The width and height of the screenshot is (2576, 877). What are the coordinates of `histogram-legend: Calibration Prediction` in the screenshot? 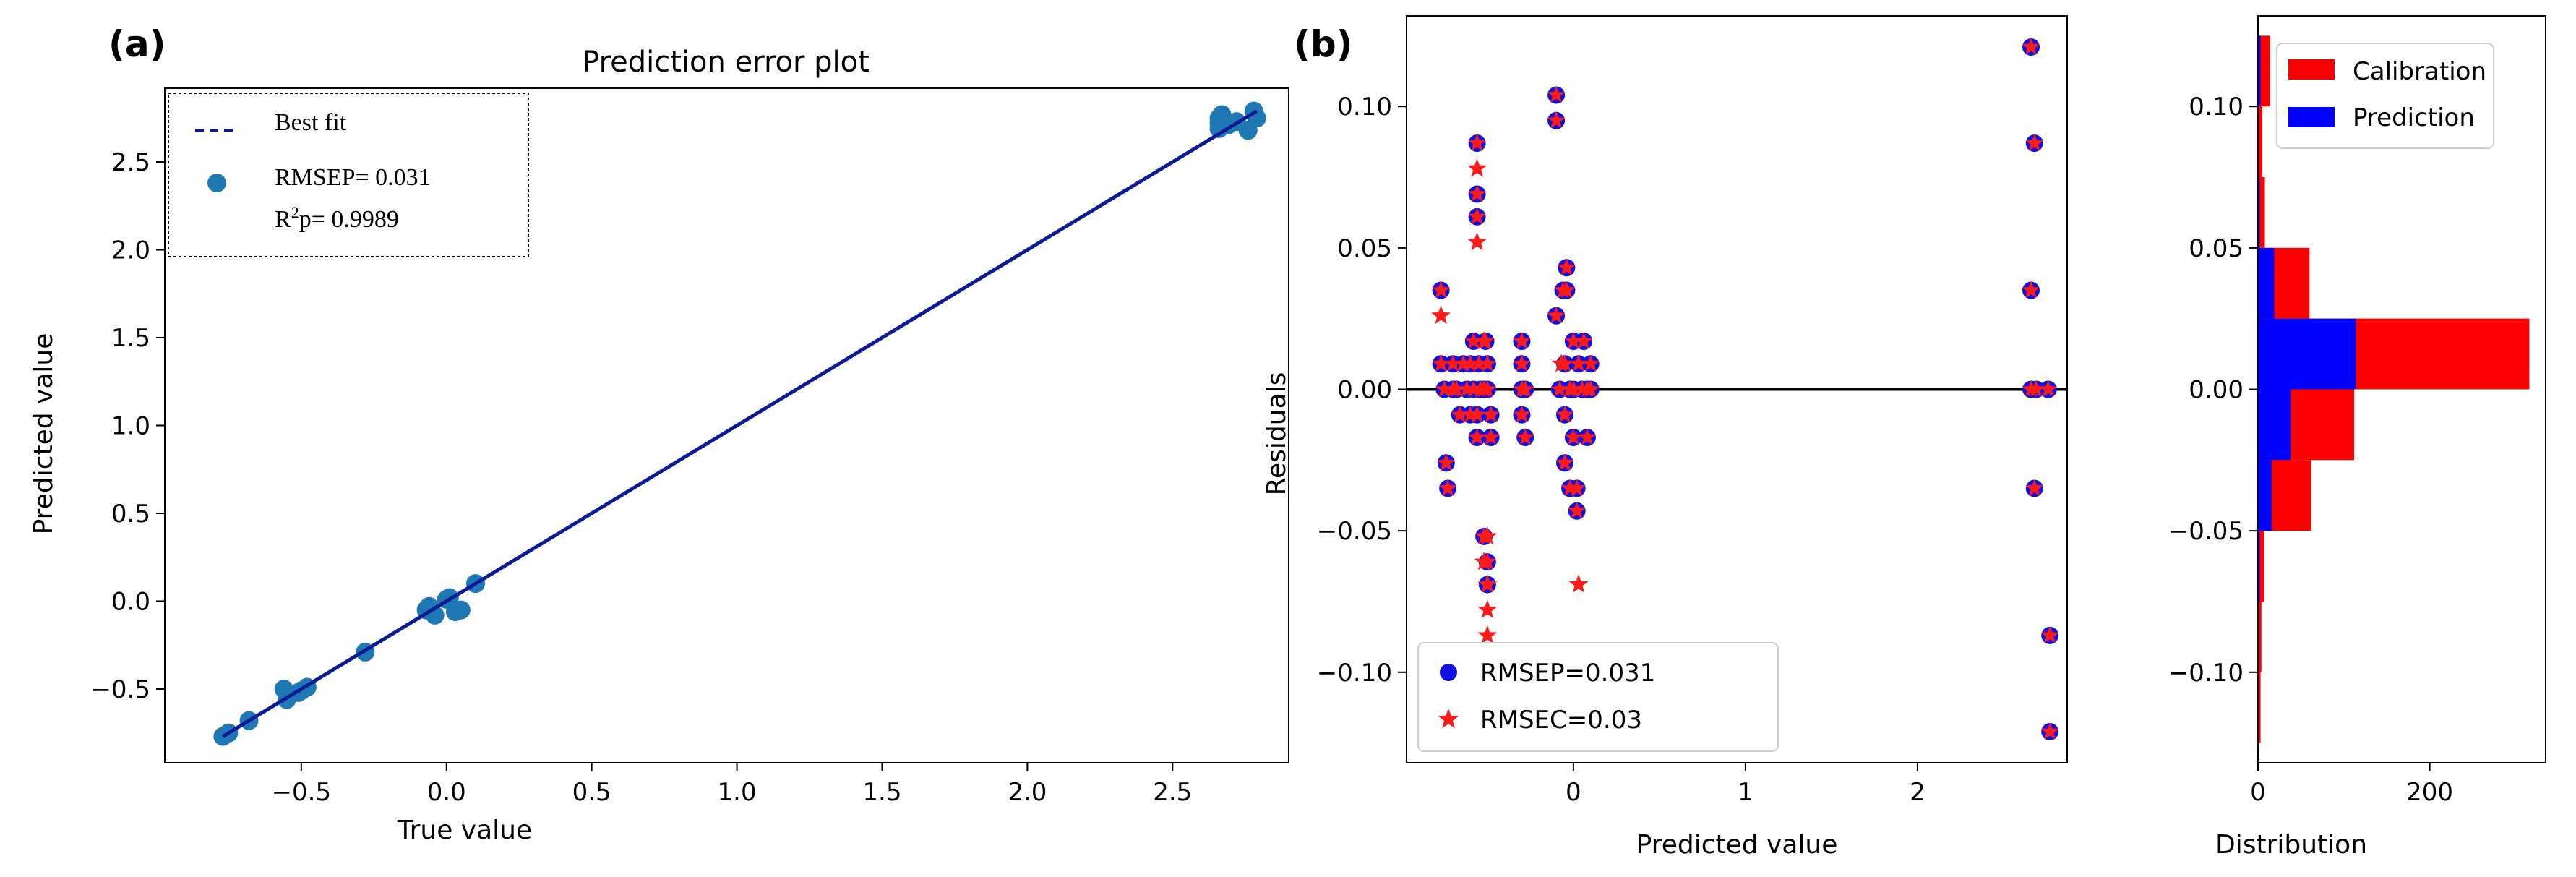 It's located at (2385, 96).